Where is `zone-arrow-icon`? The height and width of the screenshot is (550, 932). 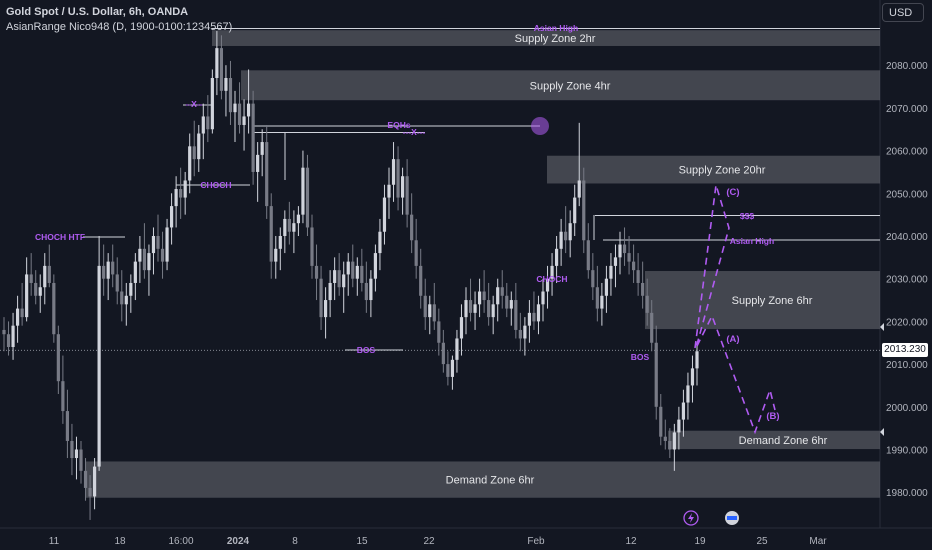
zone-arrow-icon is located at coordinates (882, 327).